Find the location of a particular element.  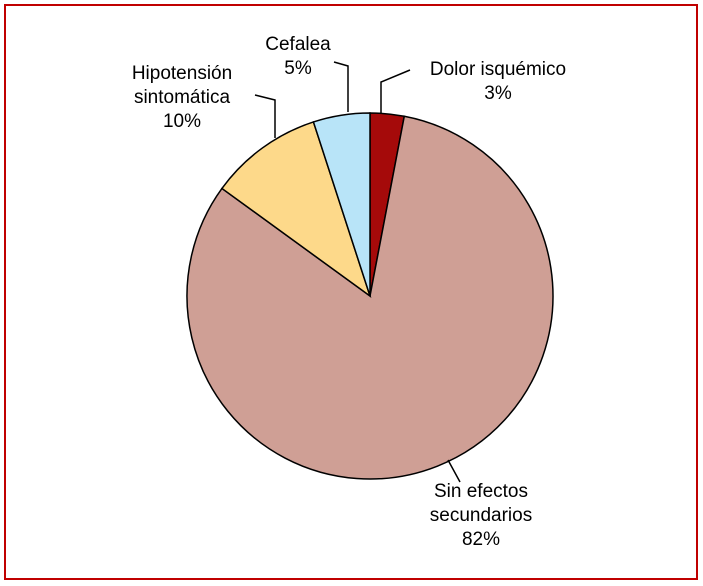

percent-label: 3% is located at coordinates (498, 93).